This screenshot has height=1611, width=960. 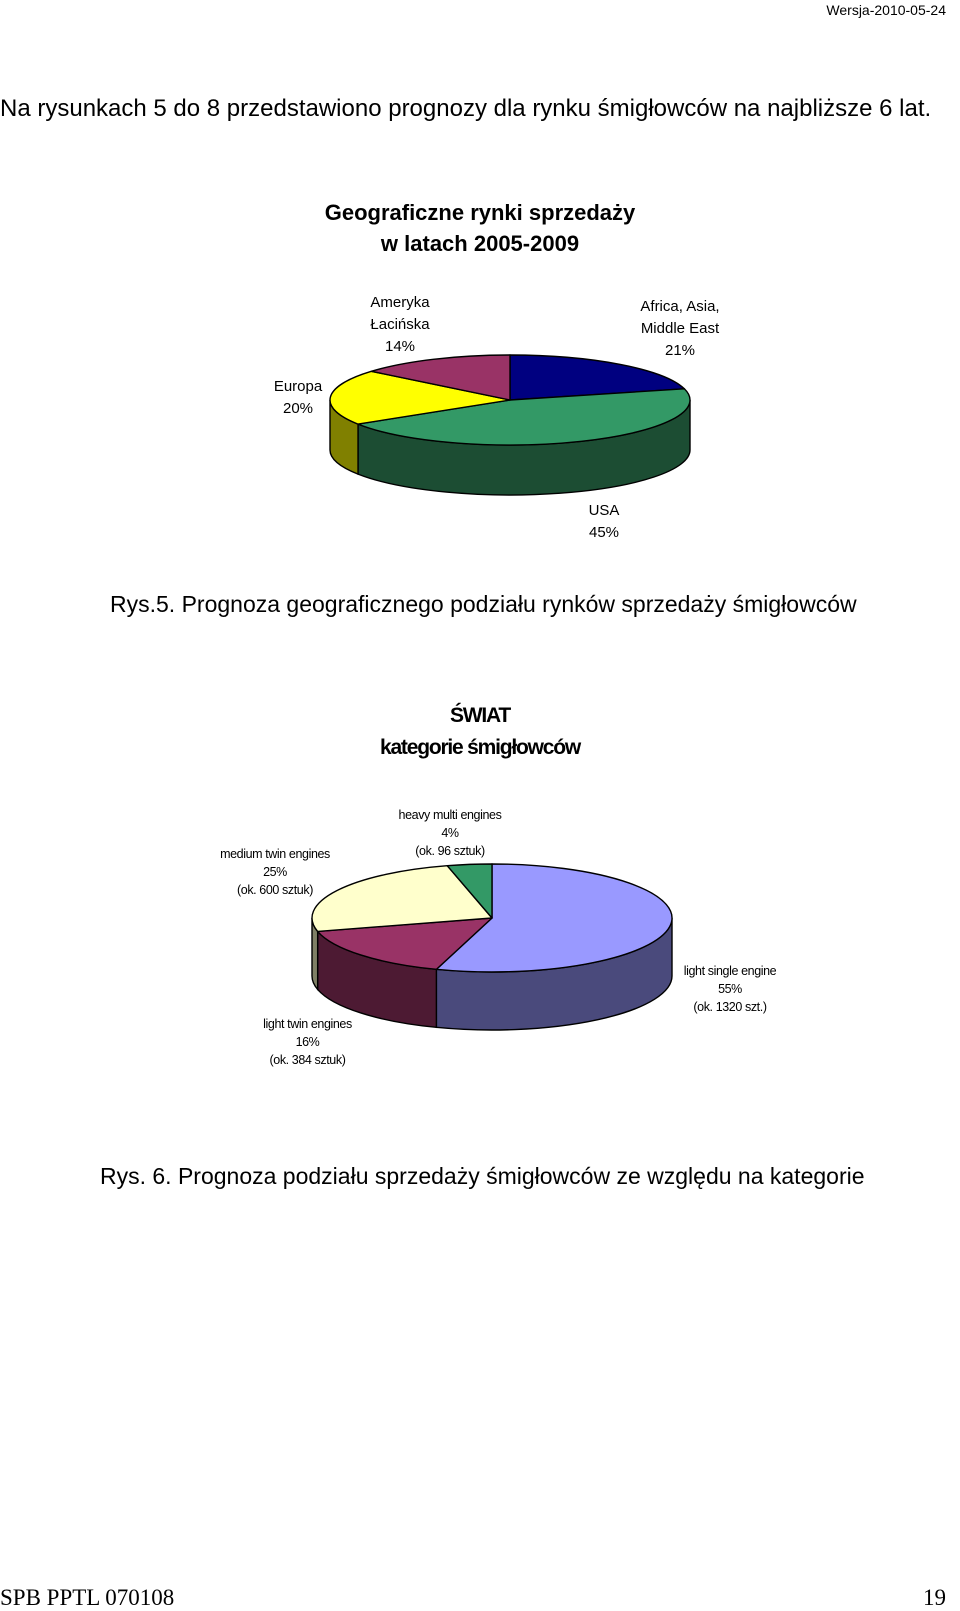 I want to click on label-line: 16%, so click(x=307, y=1042).